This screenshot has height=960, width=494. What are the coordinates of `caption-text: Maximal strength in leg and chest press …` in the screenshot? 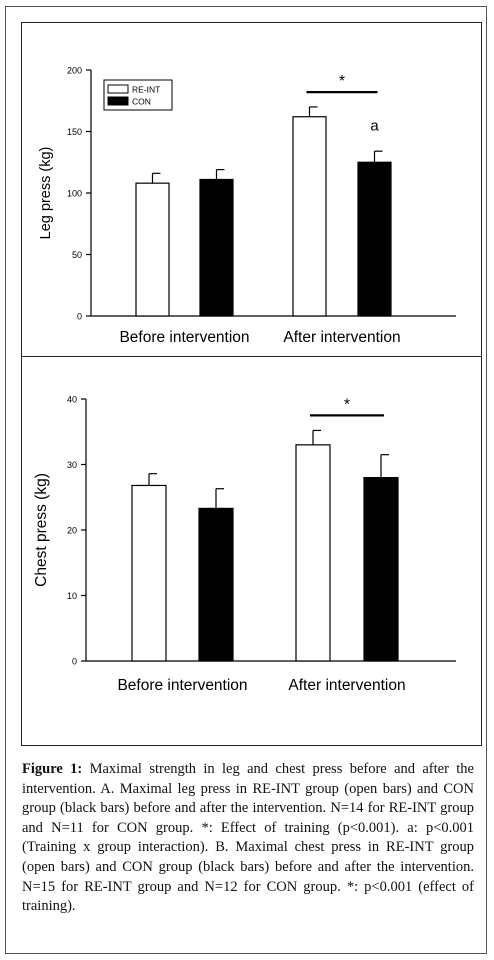 It's located at (248, 838).